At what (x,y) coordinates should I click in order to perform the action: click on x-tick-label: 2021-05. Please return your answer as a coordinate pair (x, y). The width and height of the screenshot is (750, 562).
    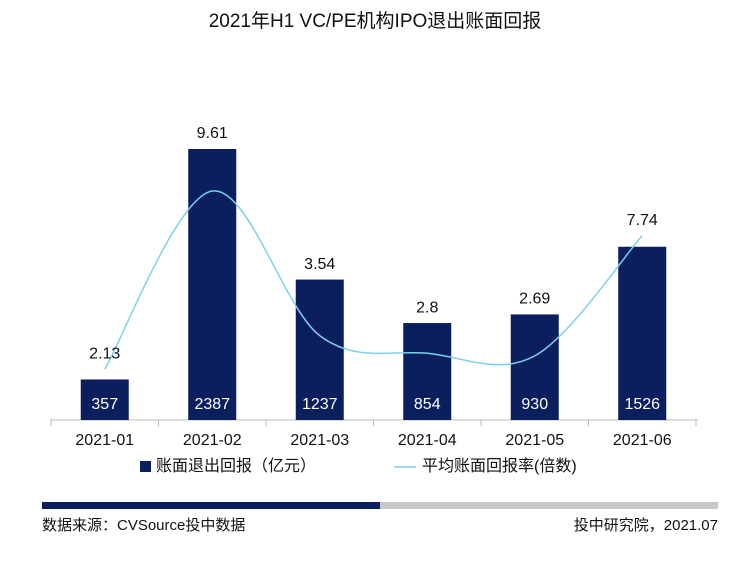
    Looking at the image, I should click on (534, 440).